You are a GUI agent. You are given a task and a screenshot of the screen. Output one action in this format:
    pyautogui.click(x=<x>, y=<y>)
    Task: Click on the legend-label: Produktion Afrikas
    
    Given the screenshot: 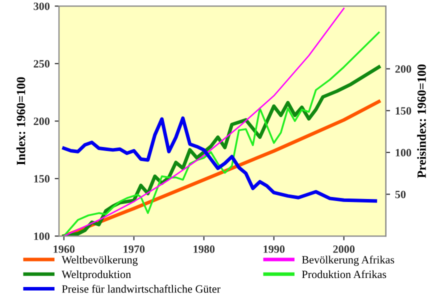 What is the action you would take?
    pyautogui.click(x=344, y=274)
    